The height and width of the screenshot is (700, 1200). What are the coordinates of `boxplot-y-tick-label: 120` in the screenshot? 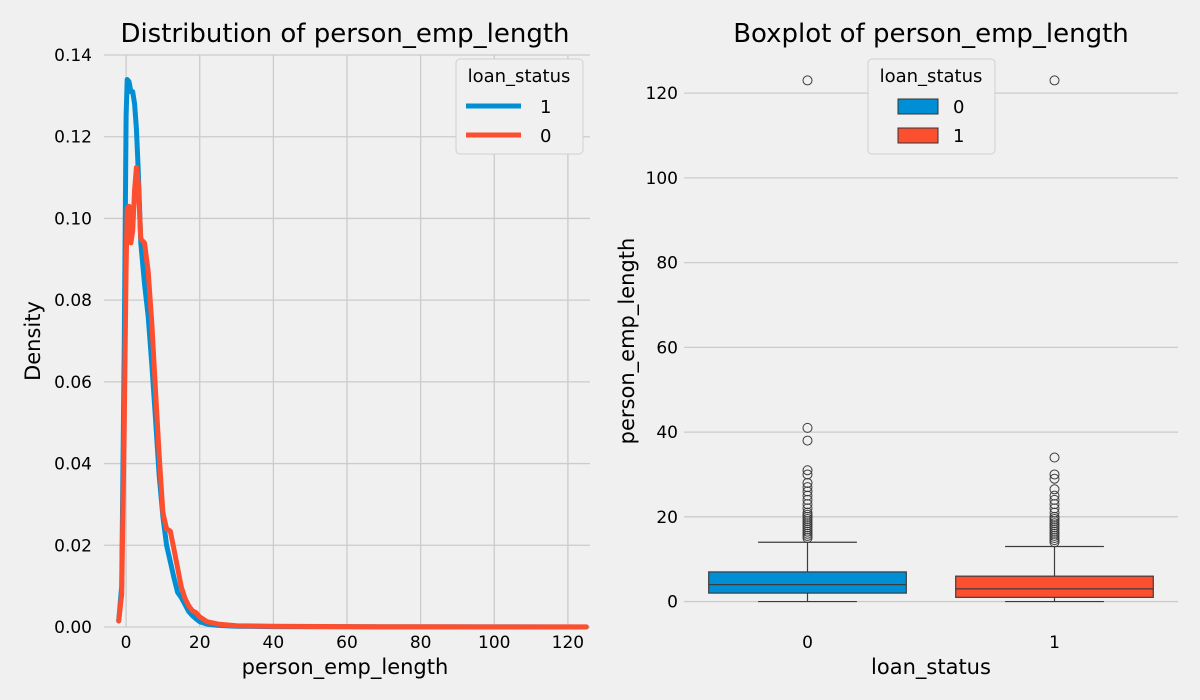 It's located at (662, 94).